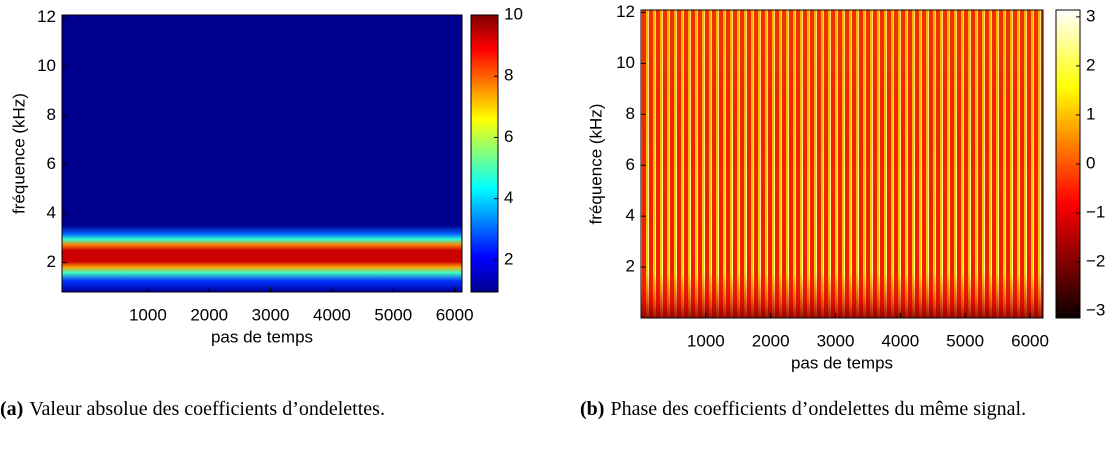  Describe the element at coordinates (592, 409) in the screenshot. I see `caption-label: (b)` at that location.